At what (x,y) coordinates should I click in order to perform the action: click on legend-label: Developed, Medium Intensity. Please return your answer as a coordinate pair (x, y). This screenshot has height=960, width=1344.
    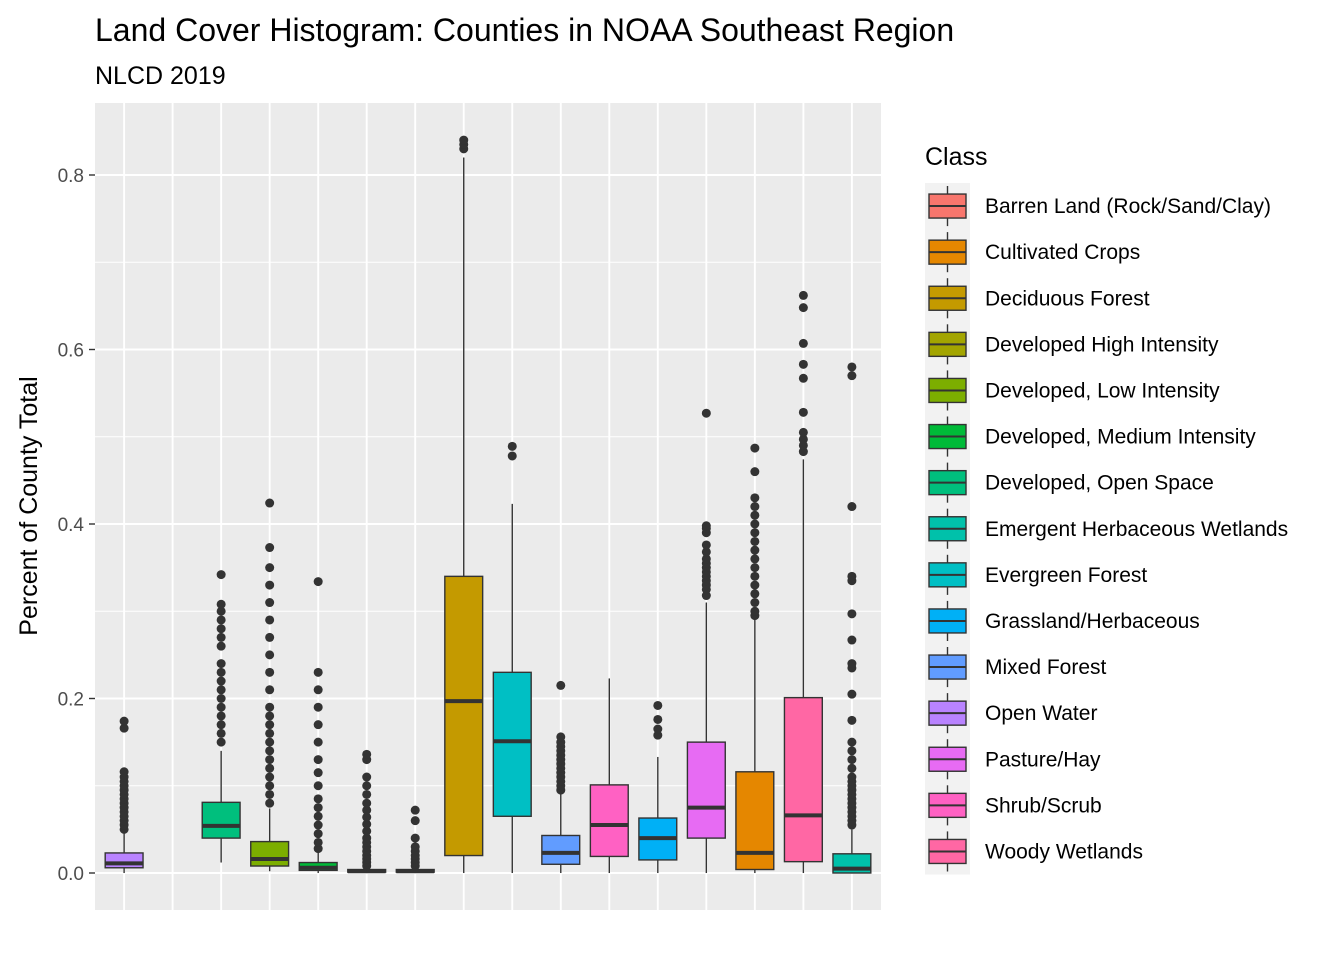
    Looking at the image, I should click on (1120, 437).